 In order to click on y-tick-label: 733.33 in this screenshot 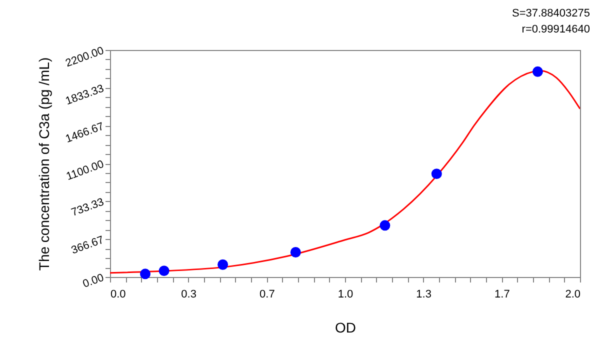, I will do `click(88, 207)`.